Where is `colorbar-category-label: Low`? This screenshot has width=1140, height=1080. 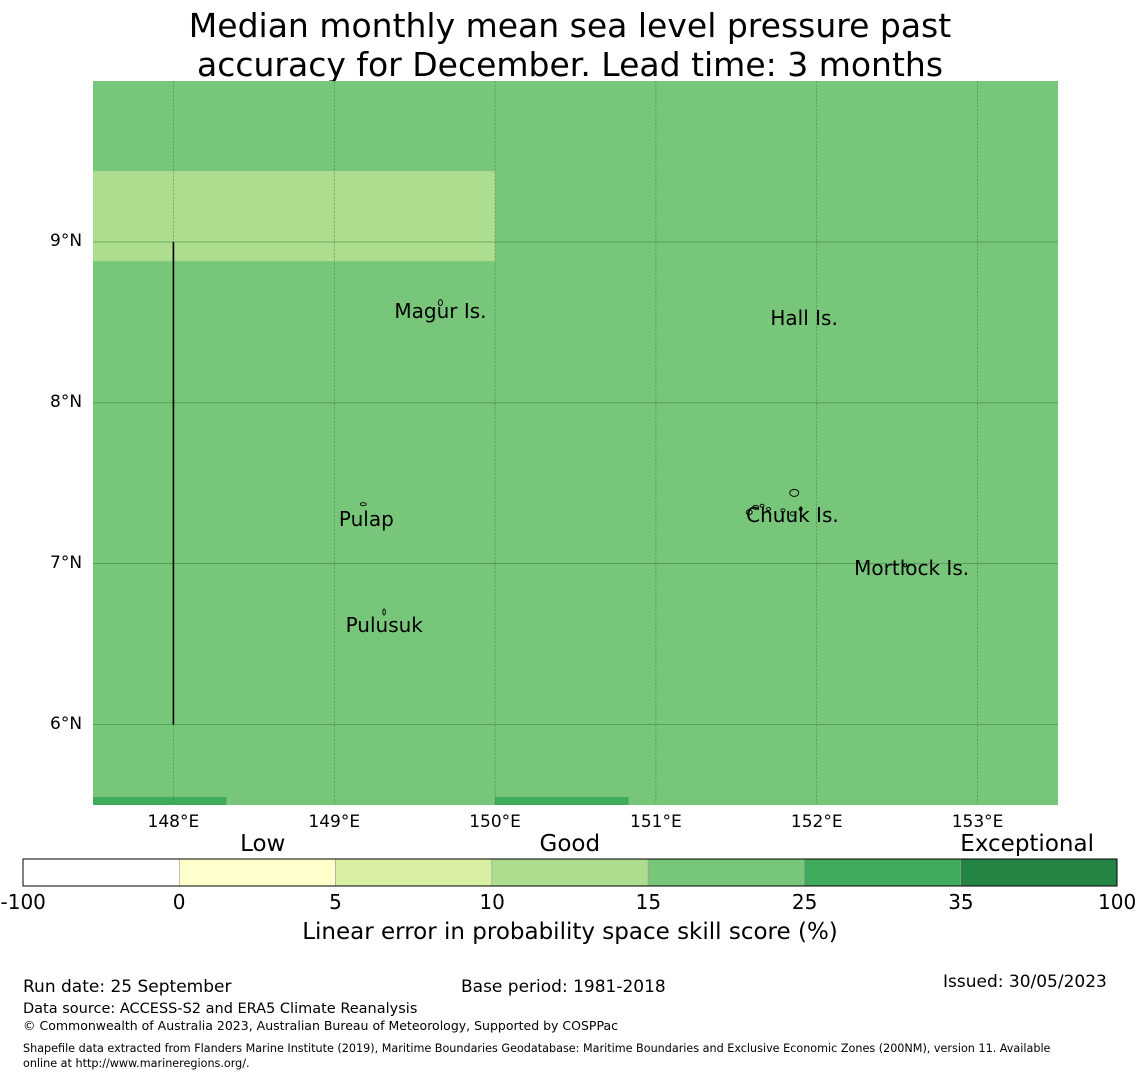
colorbar-category-label: Low is located at coordinates (263, 844).